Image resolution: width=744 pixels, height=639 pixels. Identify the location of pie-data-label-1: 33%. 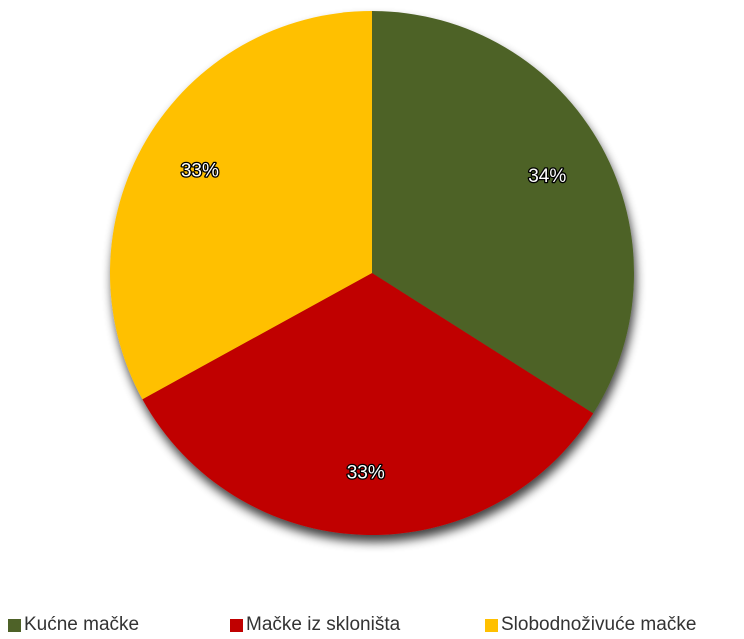
(366, 472).